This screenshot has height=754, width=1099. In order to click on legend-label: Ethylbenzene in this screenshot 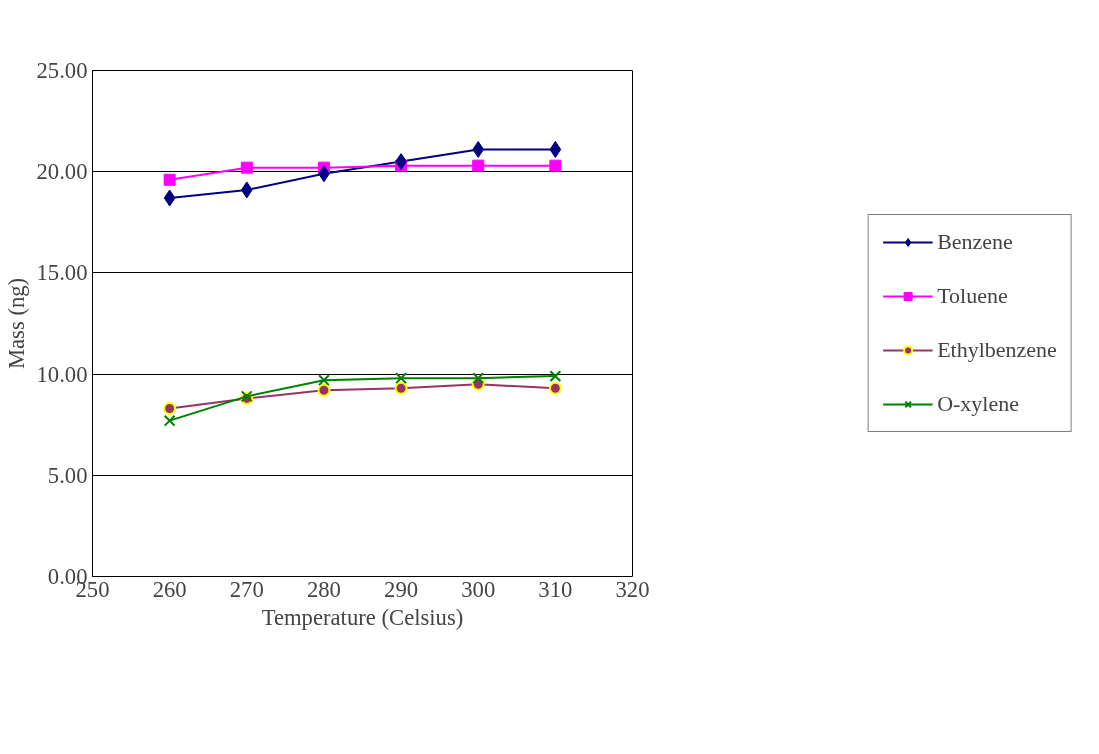, I will do `click(997, 350)`.